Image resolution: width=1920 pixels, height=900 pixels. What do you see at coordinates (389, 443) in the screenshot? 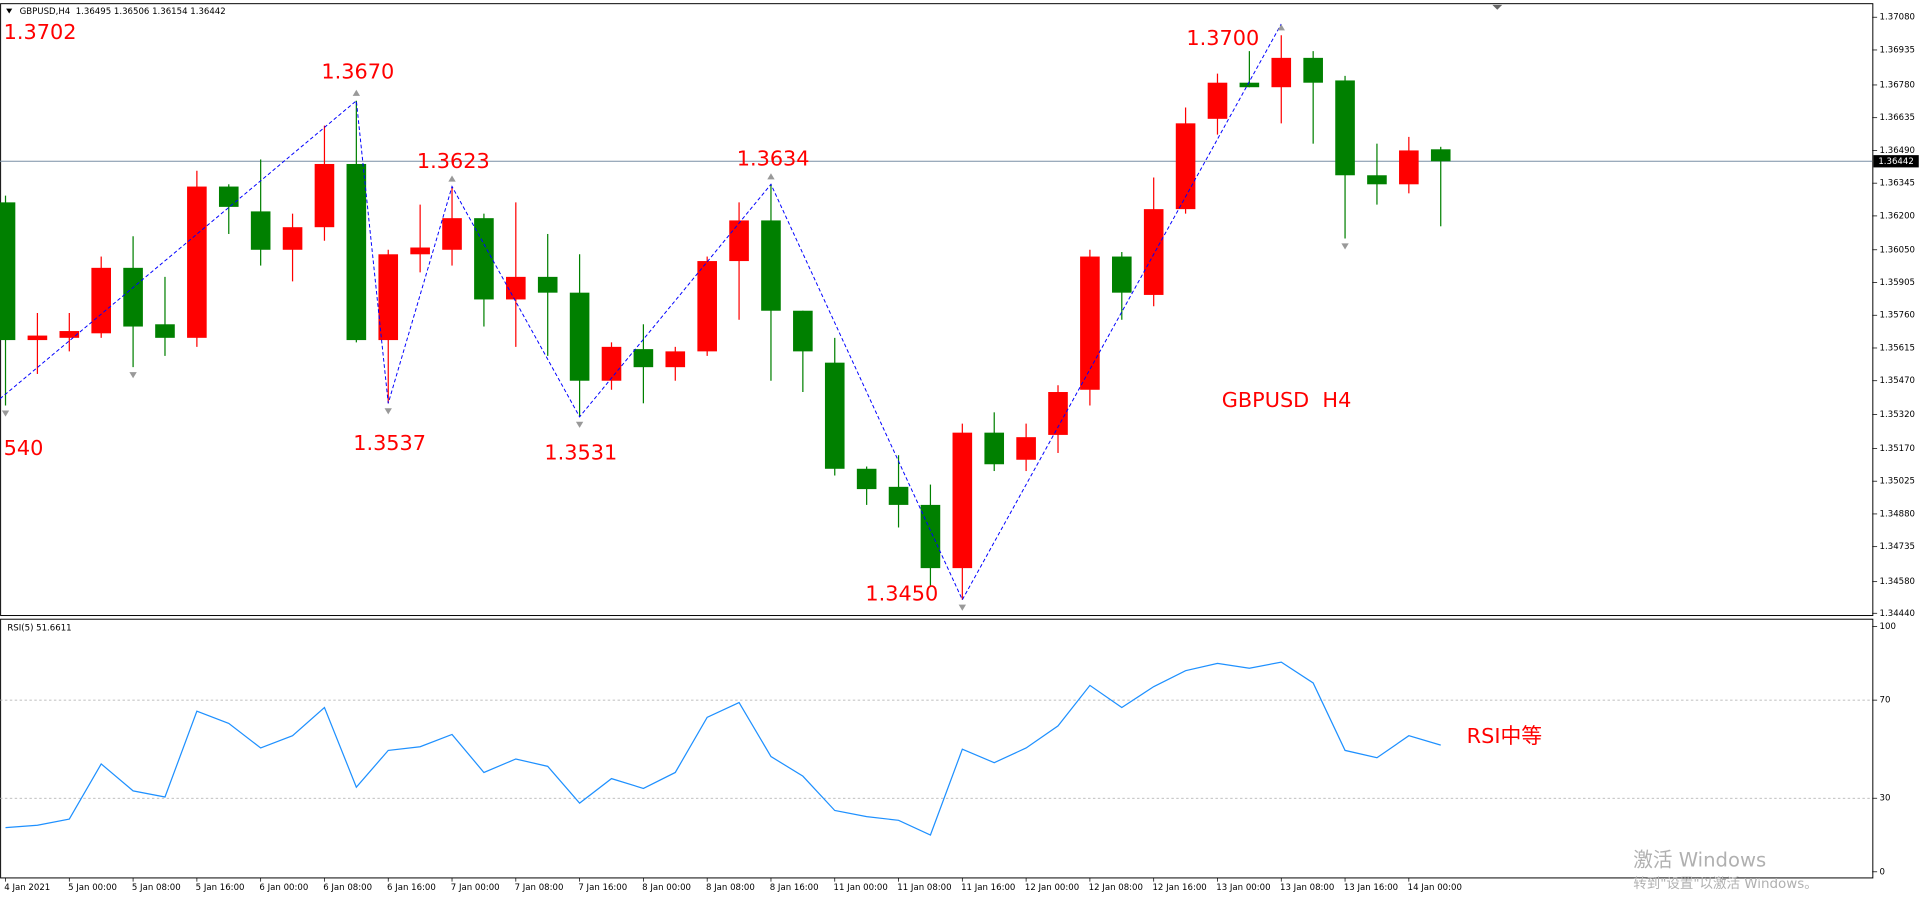
I see `annotation: 1.3537` at bounding box center [389, 443].